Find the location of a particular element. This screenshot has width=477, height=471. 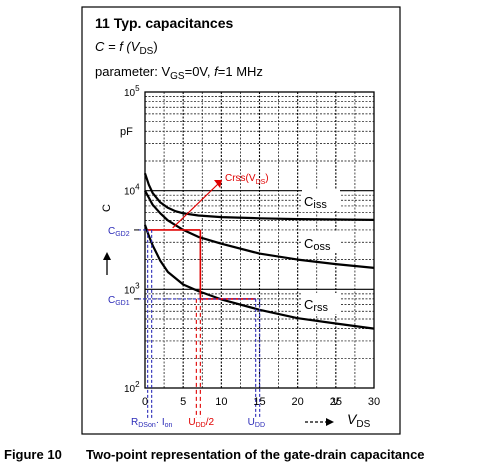

x-tick-label: 20 is located at coordinates (298, 402).